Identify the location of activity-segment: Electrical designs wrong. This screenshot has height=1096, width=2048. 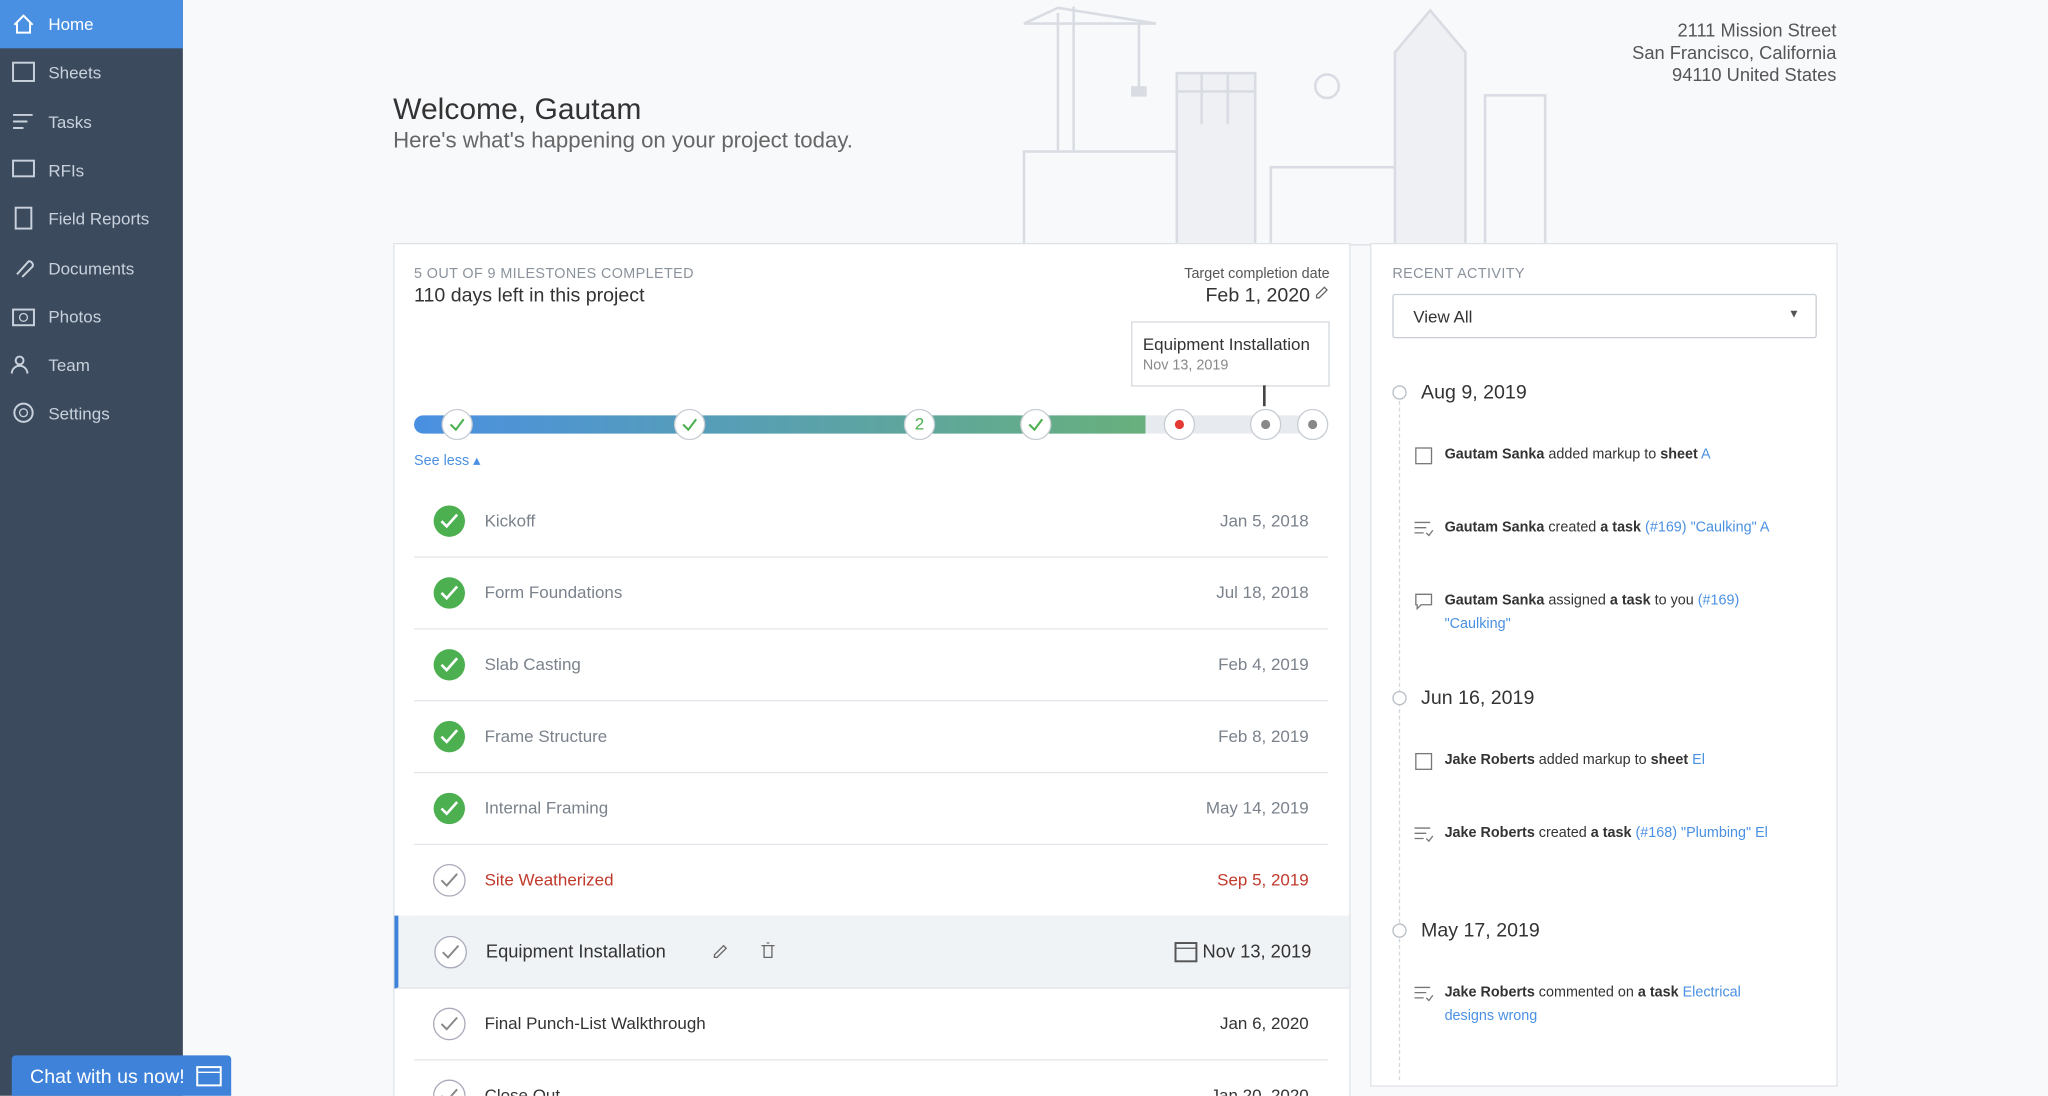
(1592, 1004).